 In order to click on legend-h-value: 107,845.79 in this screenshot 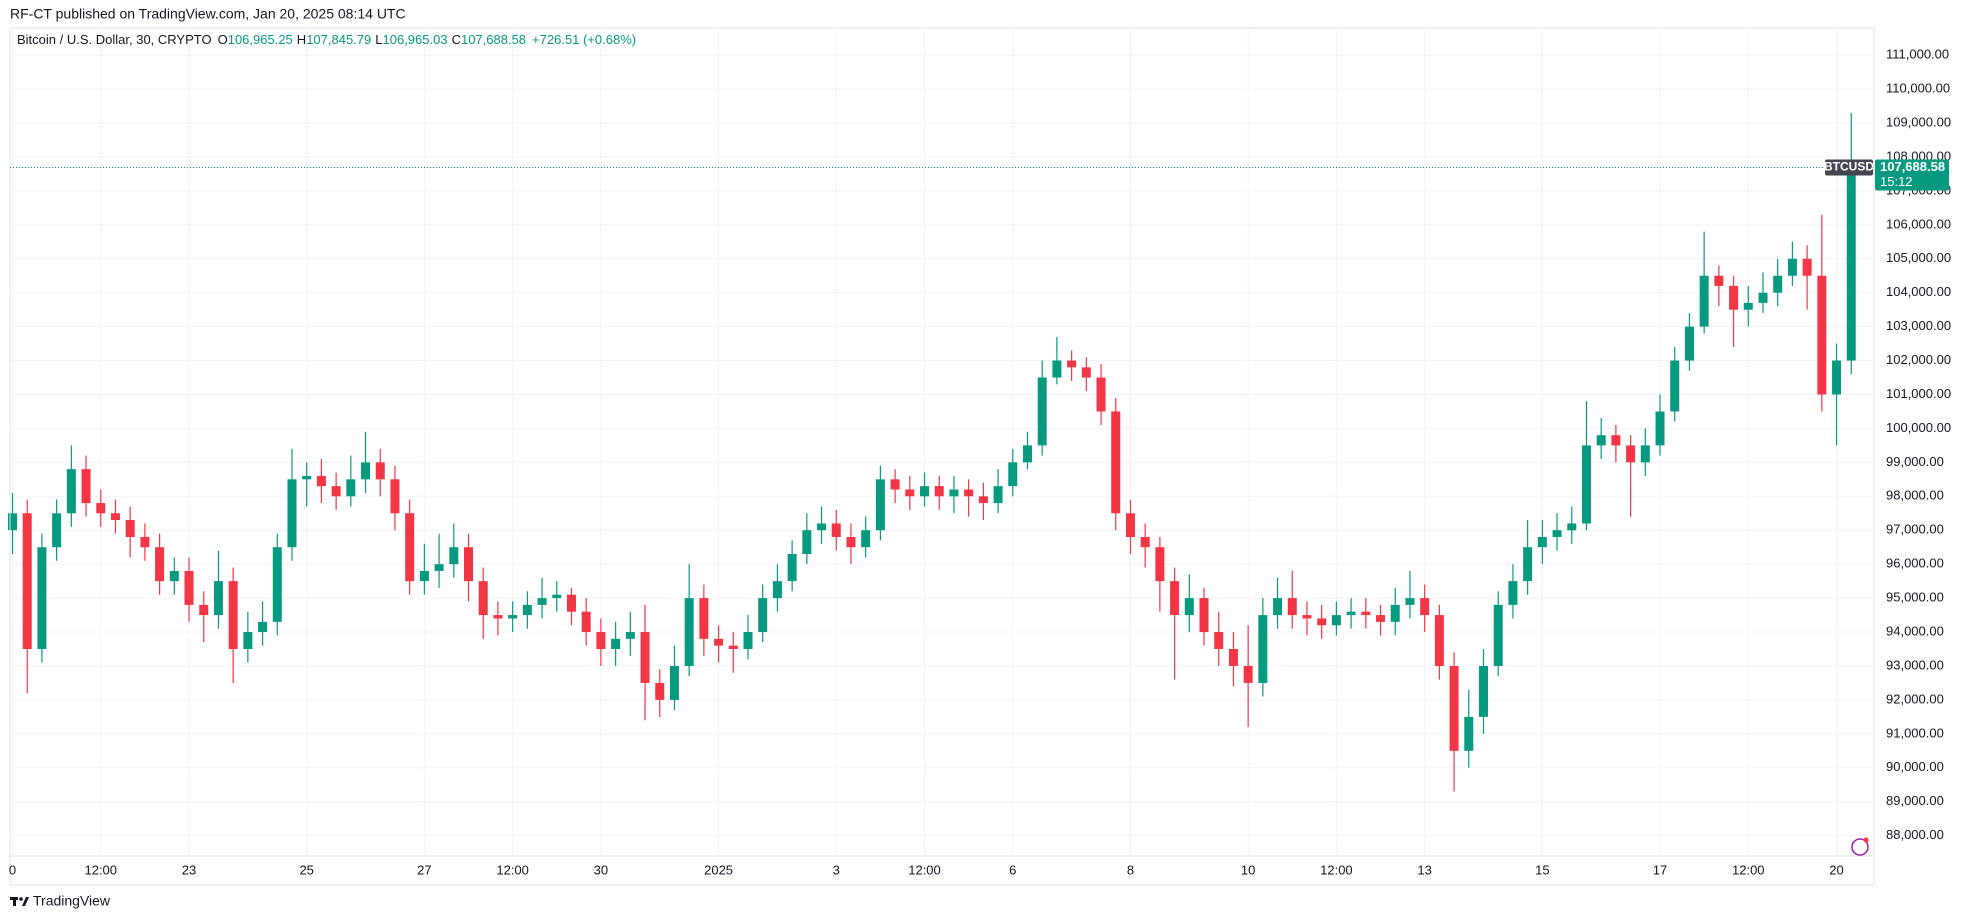, I will do `click(338, 39)`.